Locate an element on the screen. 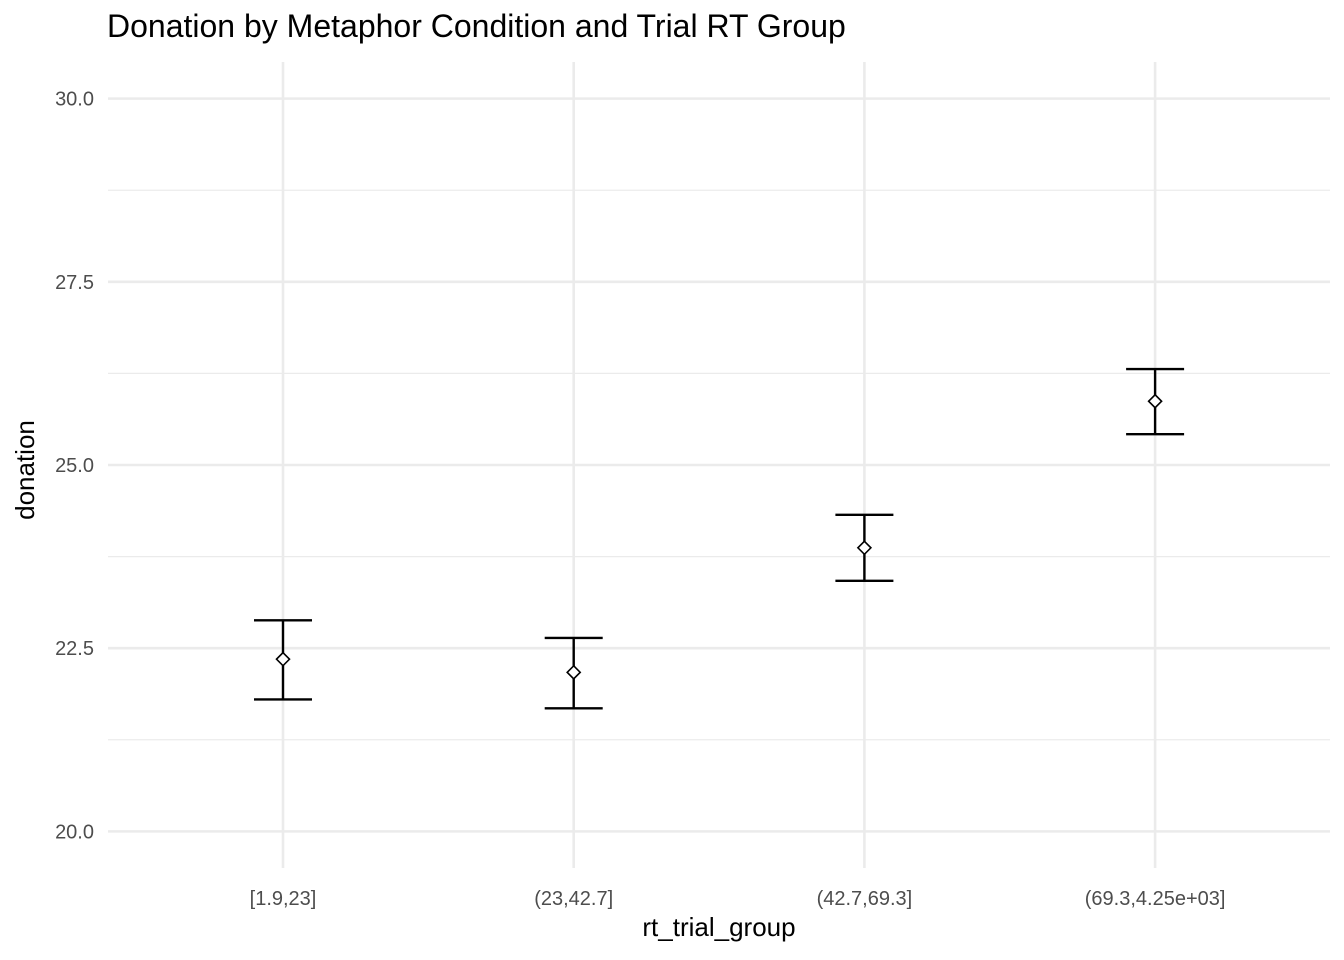 Image resolution: width=1344 pixels, height=960 pixels. y-tick-label: 25.0 is located at coordinates (74, 466).